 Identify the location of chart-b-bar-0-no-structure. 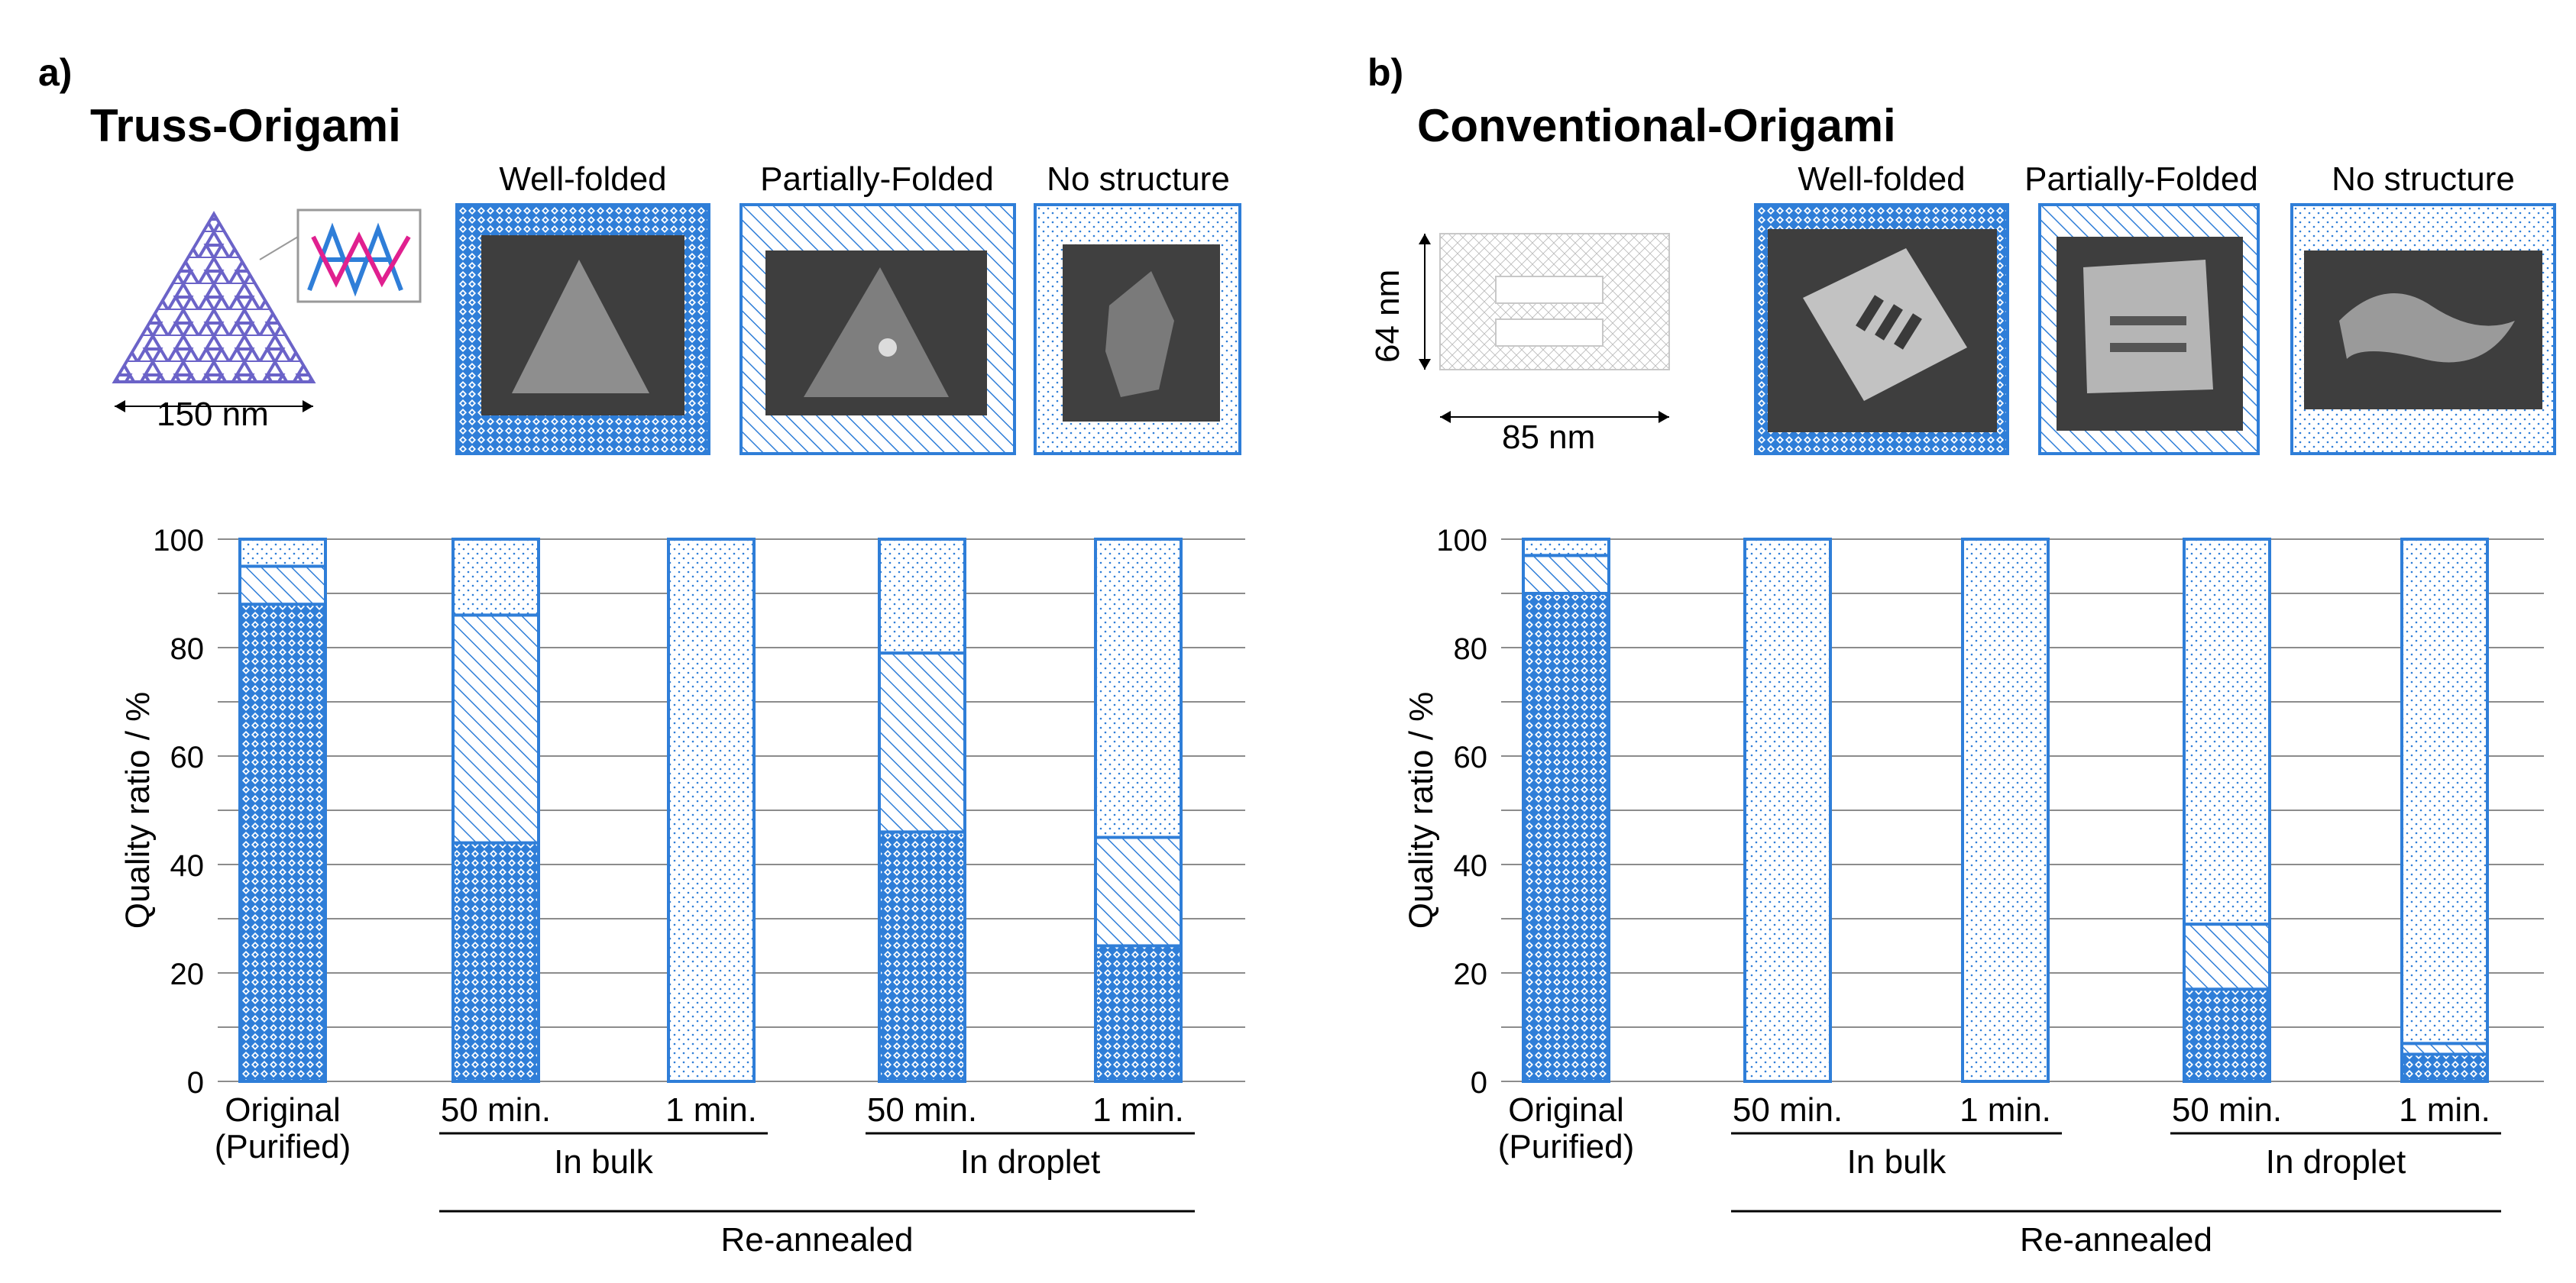
(1566, 547).